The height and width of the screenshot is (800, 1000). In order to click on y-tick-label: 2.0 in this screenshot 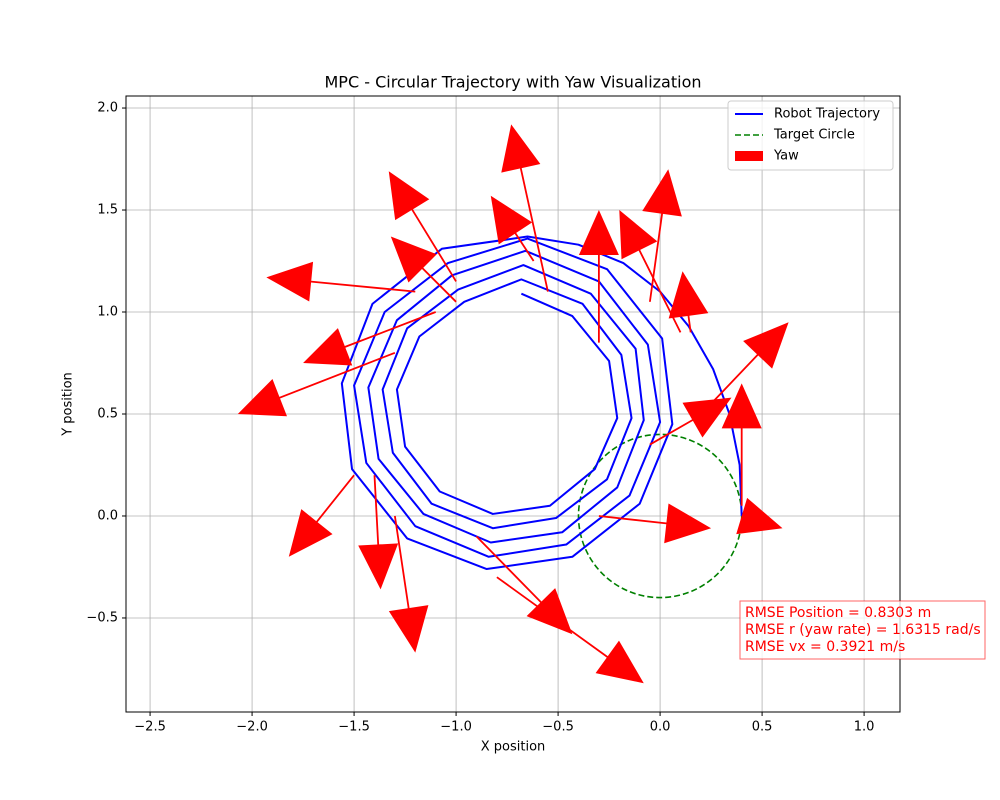, I will do `click(107, 108)`.